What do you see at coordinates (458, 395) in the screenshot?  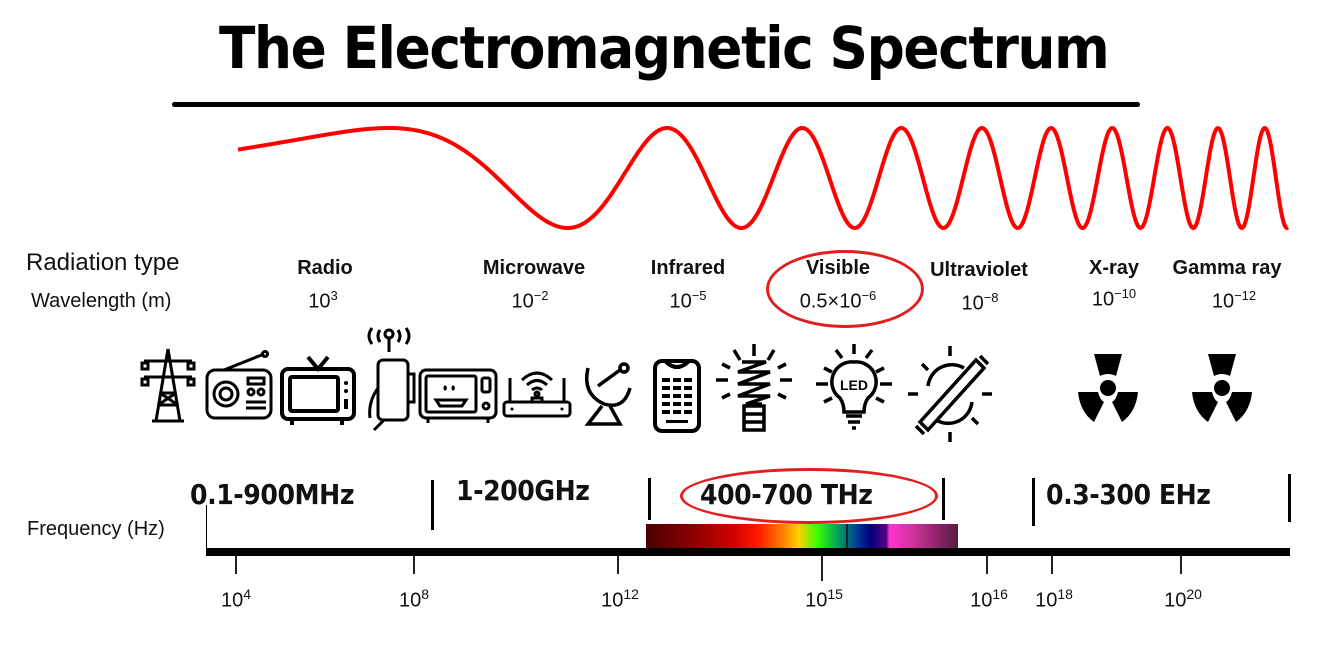 I see `microwave-oven-icon` at bounding box center [458, 395].